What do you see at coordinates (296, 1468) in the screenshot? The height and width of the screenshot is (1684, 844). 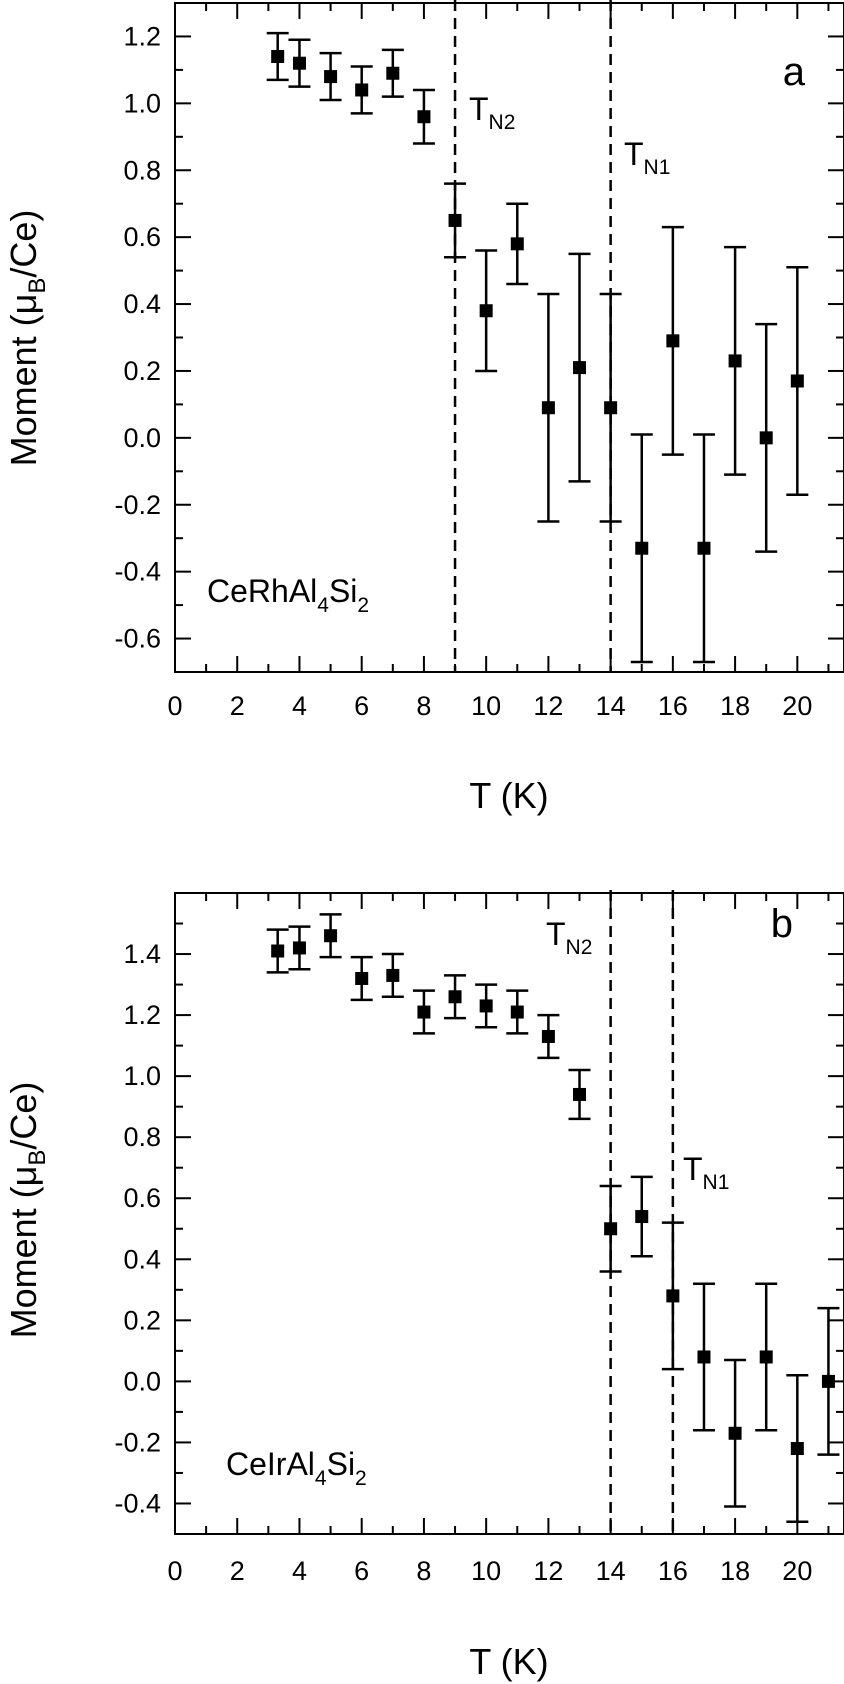 I see `compound-label-b: CeIrAl4Si2` at bounding box center [296, 1468].